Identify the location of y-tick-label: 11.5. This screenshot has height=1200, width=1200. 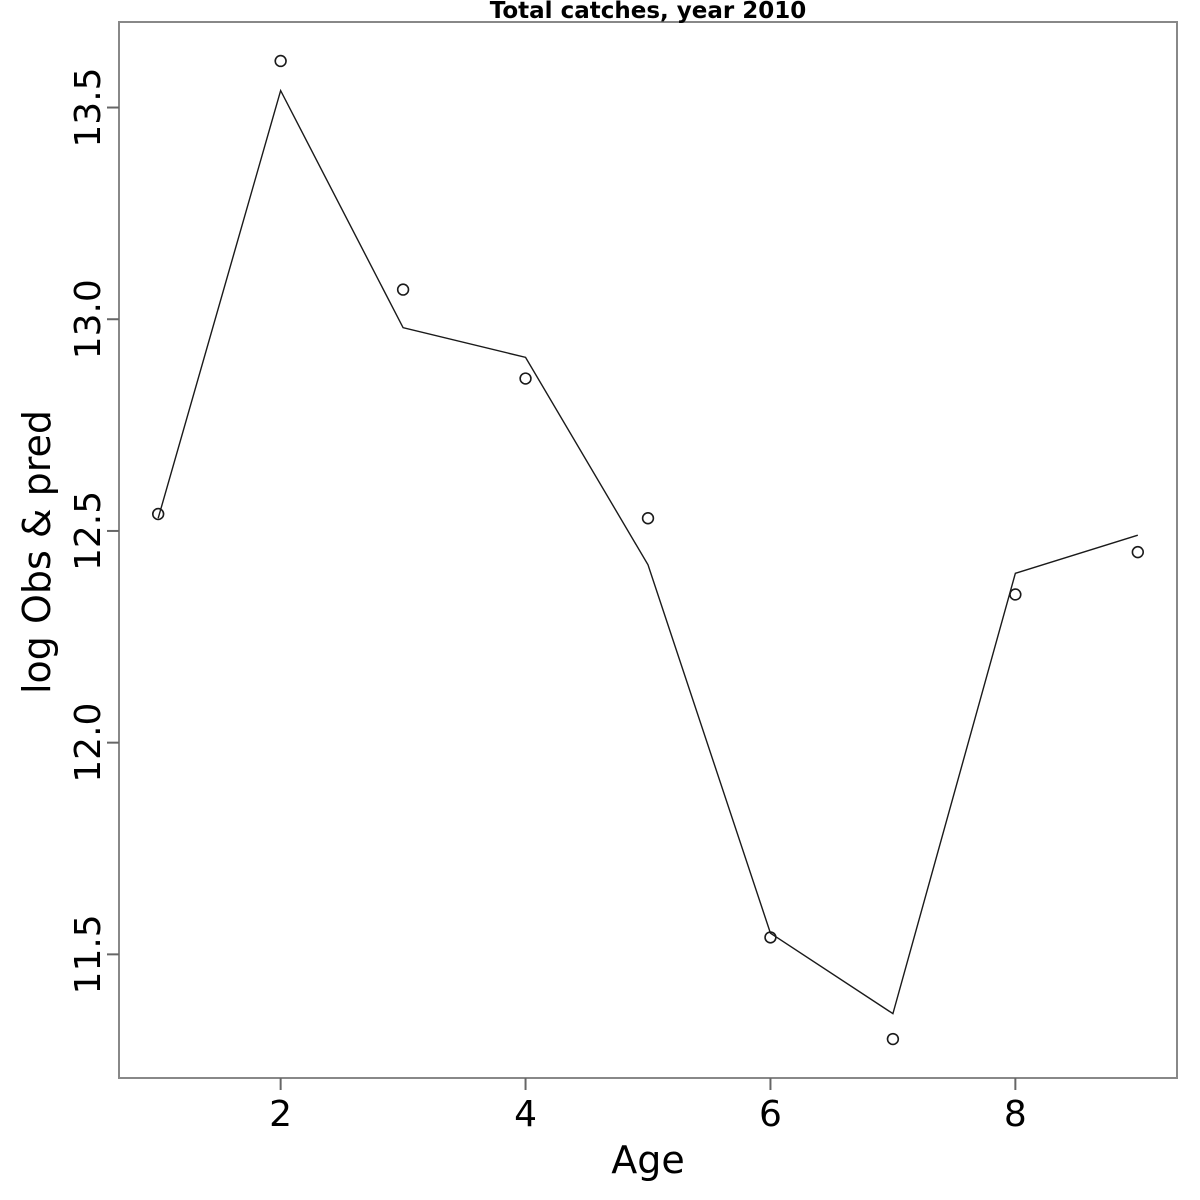
(88, 954).